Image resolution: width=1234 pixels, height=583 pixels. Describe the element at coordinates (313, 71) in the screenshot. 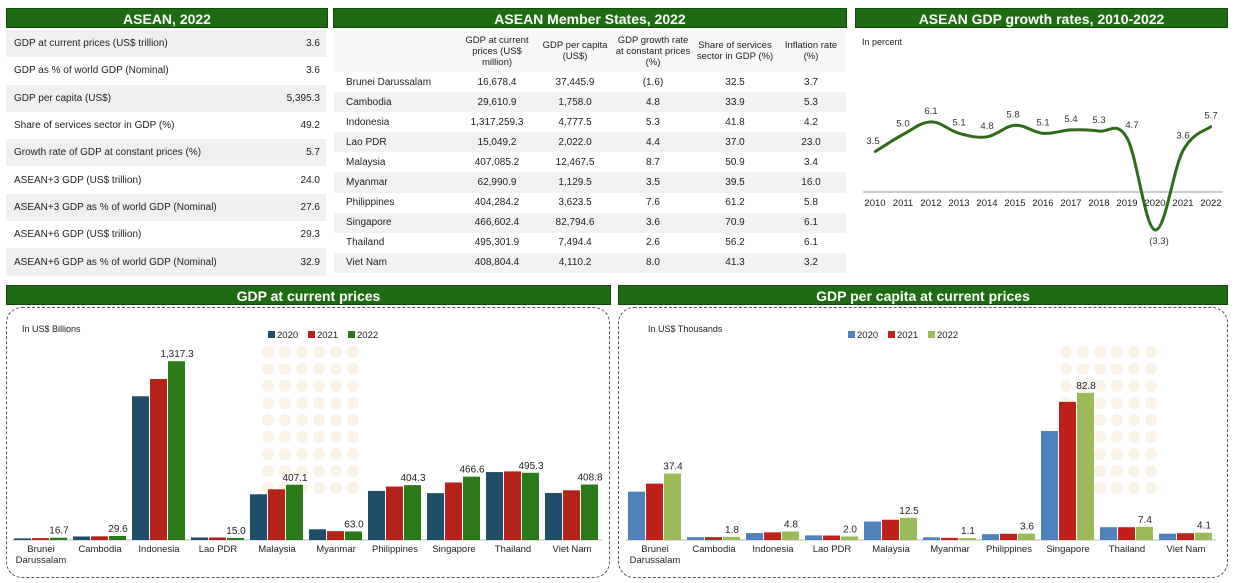

I see `stat-value: 3.6` at that location.